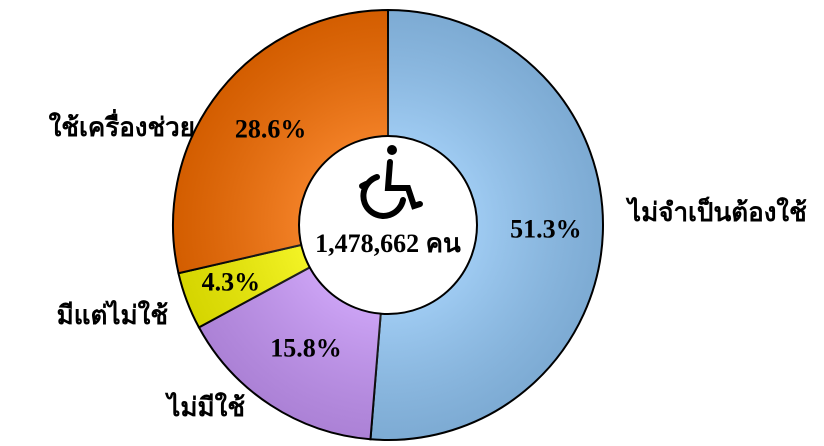 Image resolution: width=824 pixels, height=446 pixels. Describe the element at coordinates (271, 129) in the screenshot. I see `value-label: 28.6%` at that location.